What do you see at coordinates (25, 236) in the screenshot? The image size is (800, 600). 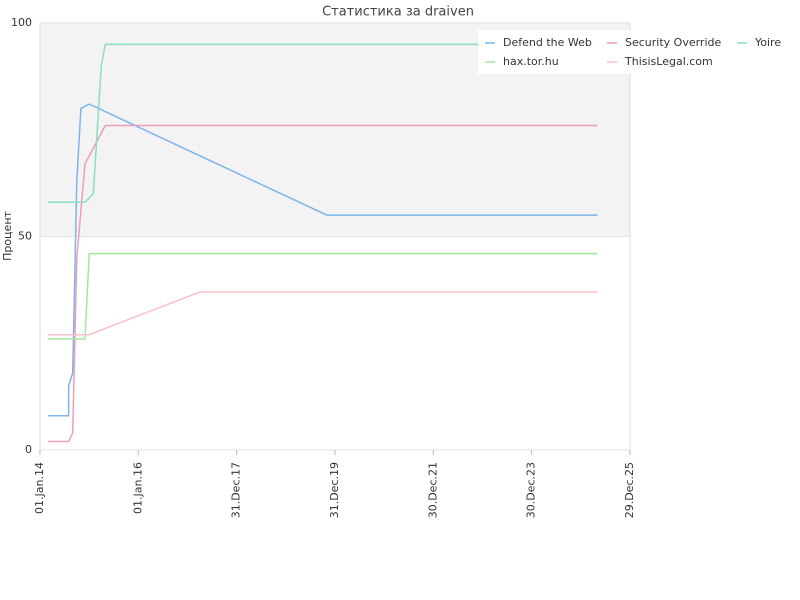 I see `y-tick-label: 50` at bounding box center [25, 236].